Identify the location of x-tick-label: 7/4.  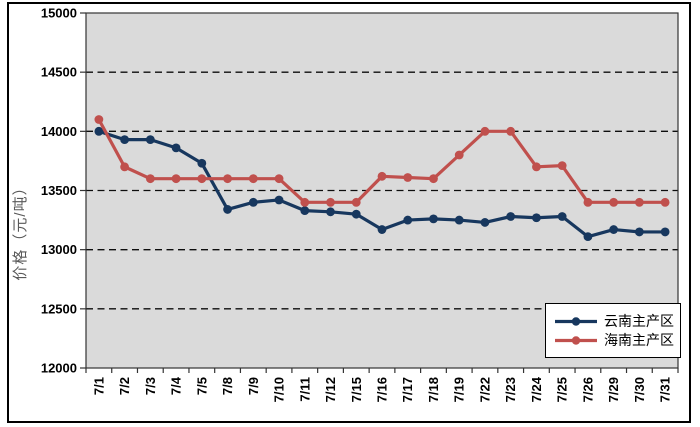
(176, 385).